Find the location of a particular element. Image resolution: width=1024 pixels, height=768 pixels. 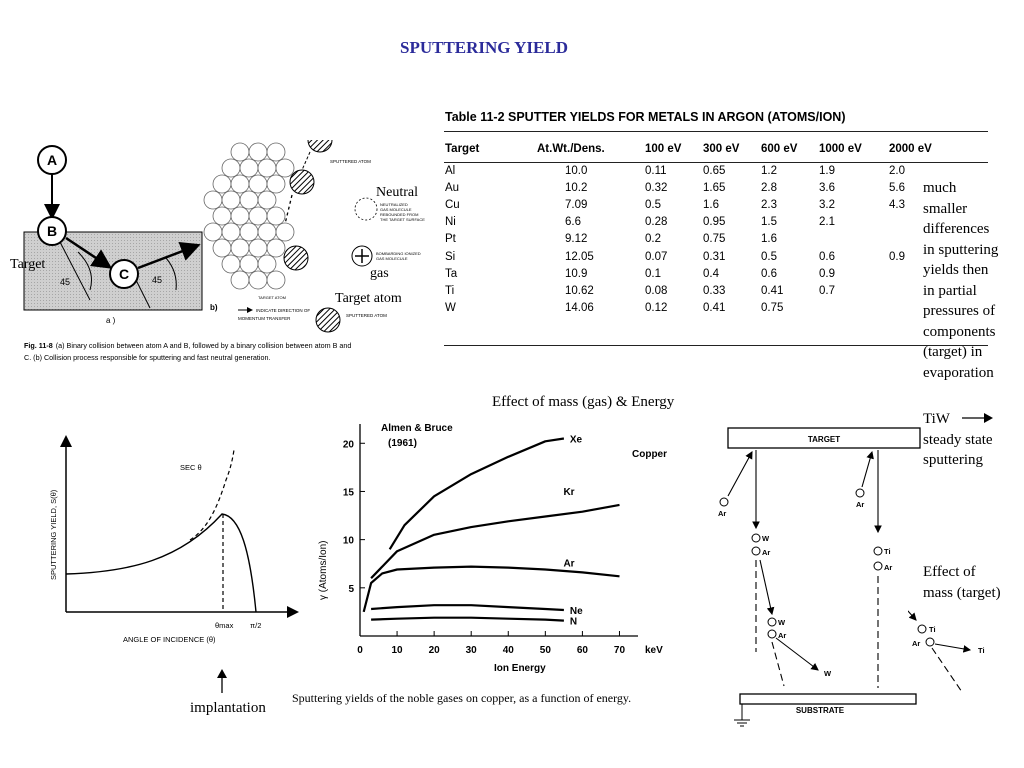

cell-target: Si is located at coordinates (450, 256).